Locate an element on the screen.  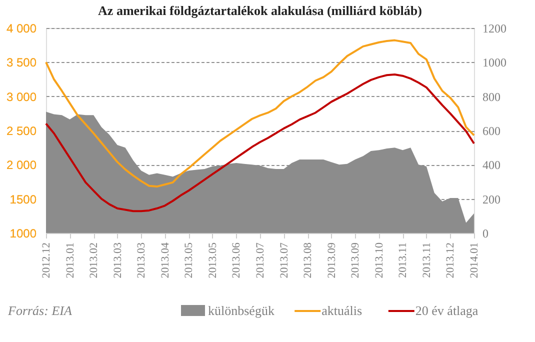
y-tick-label: 3 000 is located at coordinates (21, 97).